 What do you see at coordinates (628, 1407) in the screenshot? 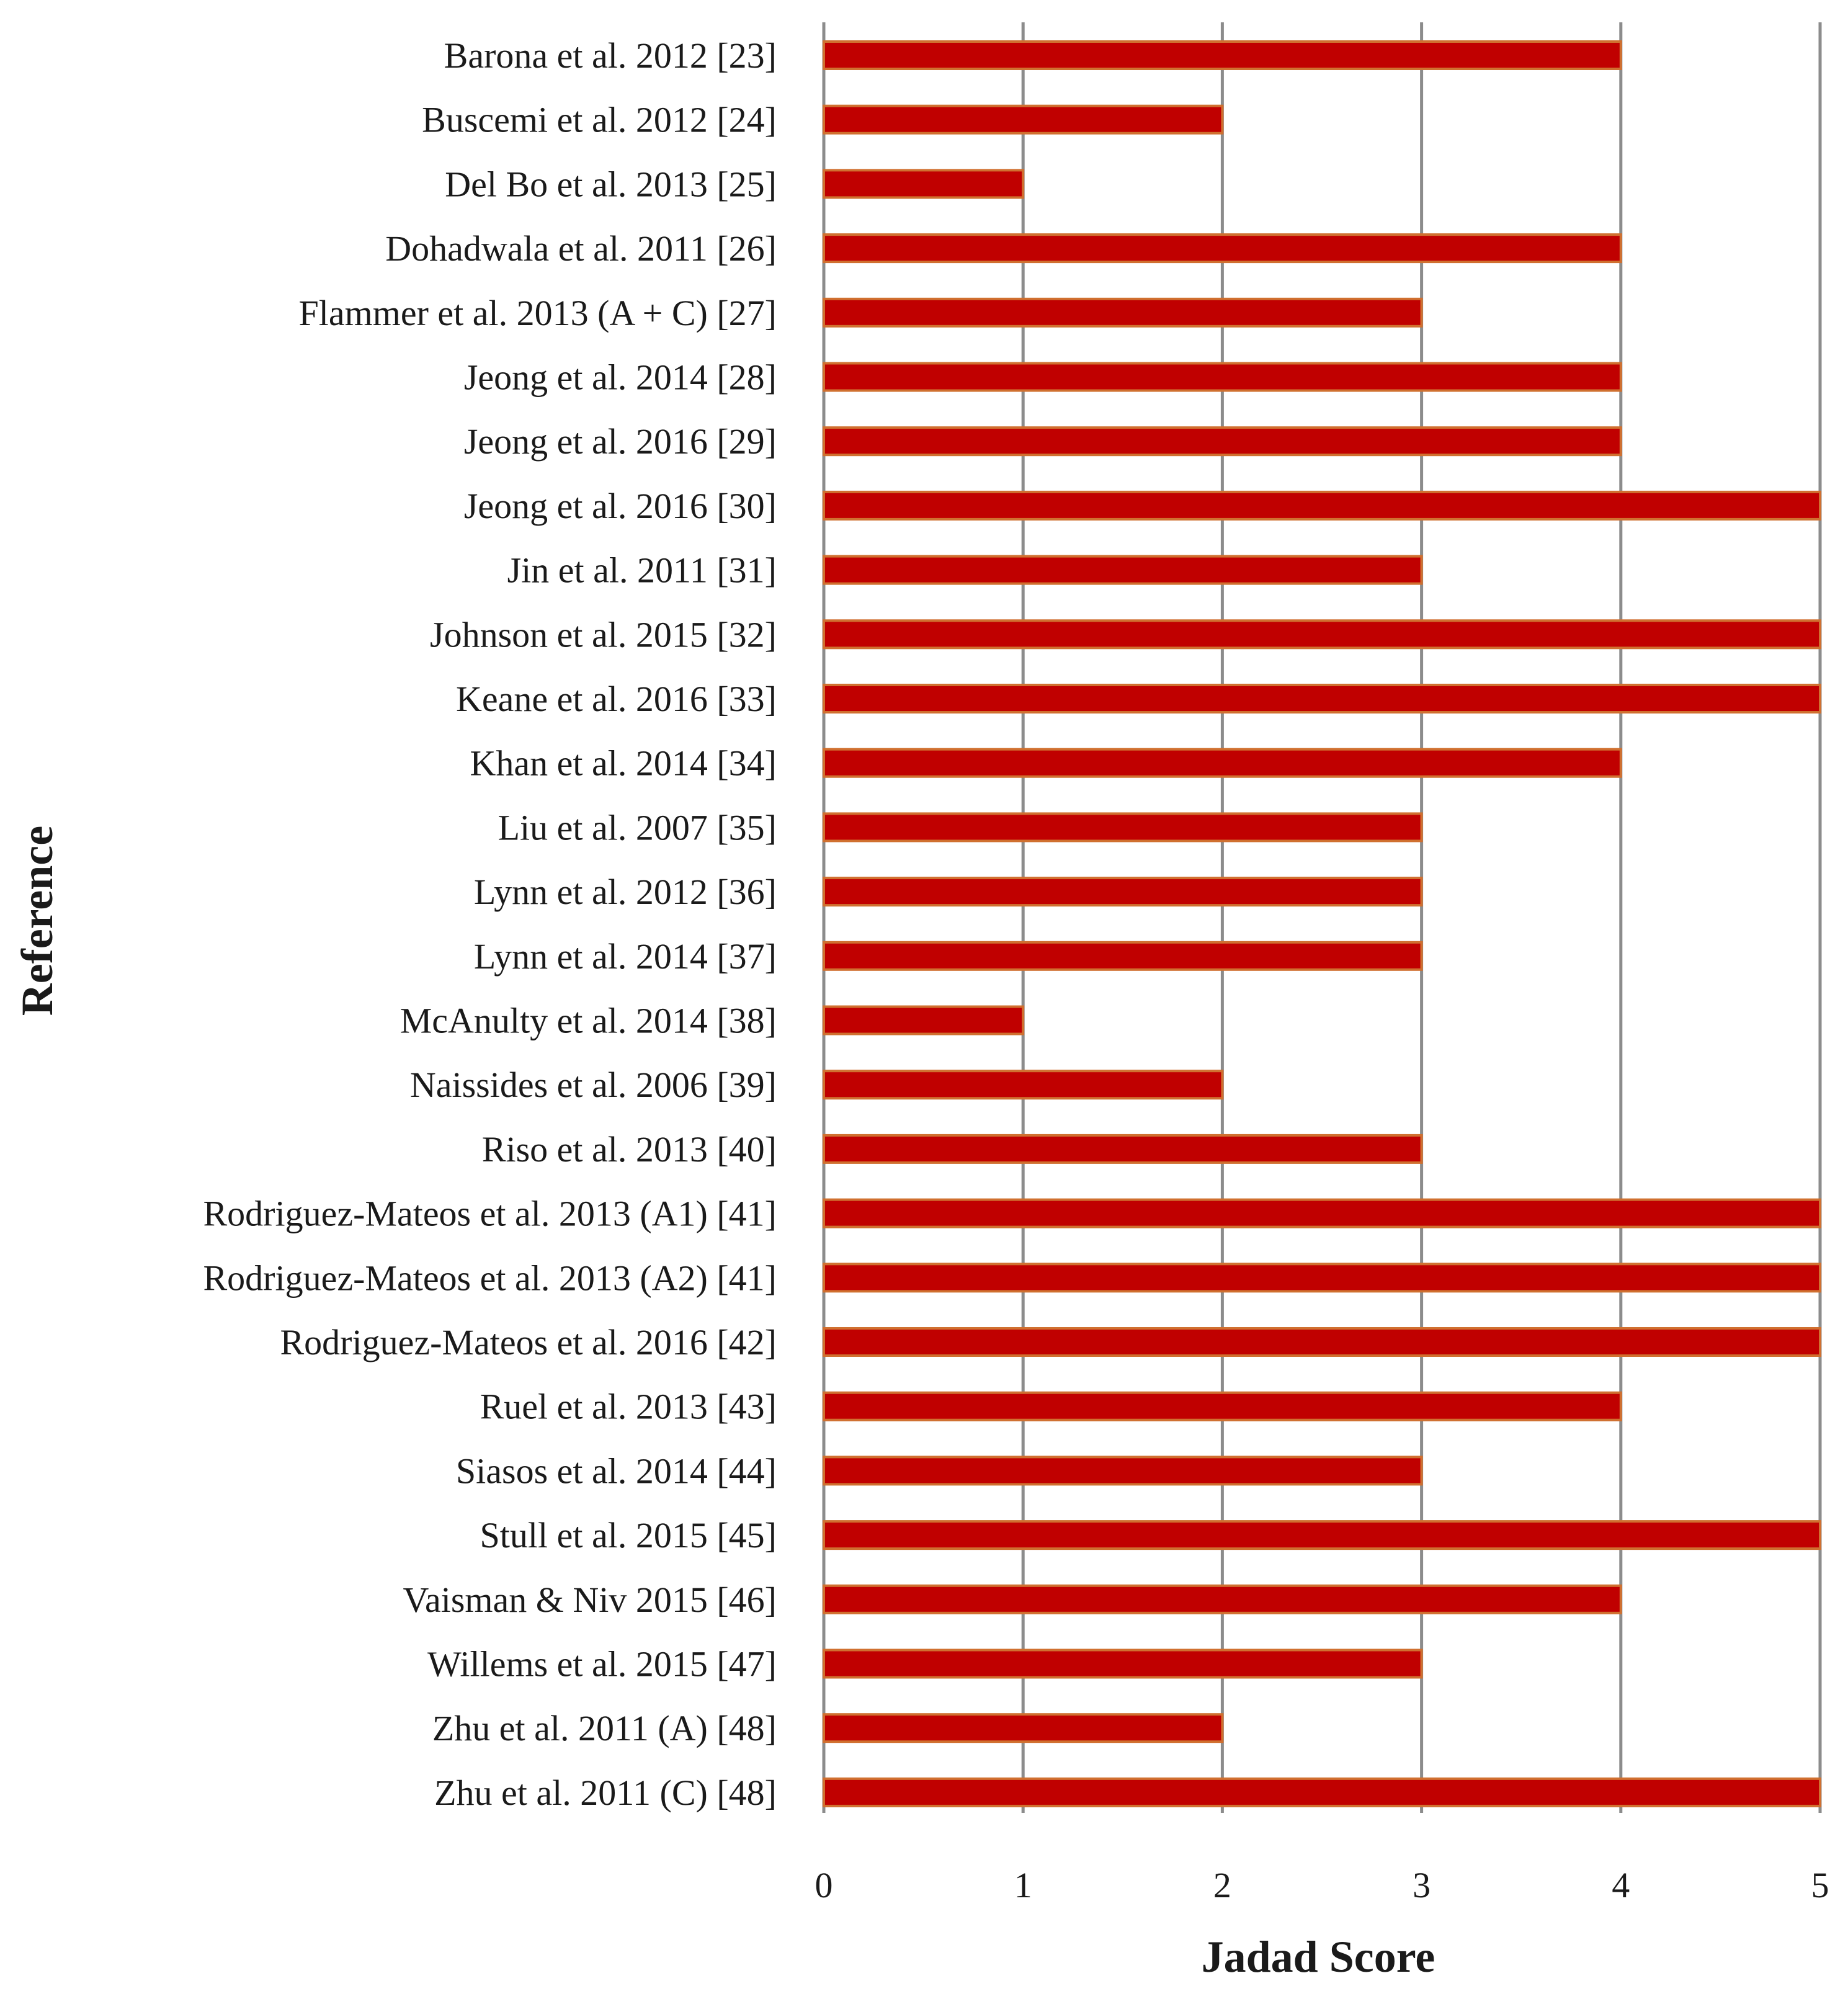
I see `category-label: Ruel et al. 2013 [43]` at bounding box center [628, 1407].